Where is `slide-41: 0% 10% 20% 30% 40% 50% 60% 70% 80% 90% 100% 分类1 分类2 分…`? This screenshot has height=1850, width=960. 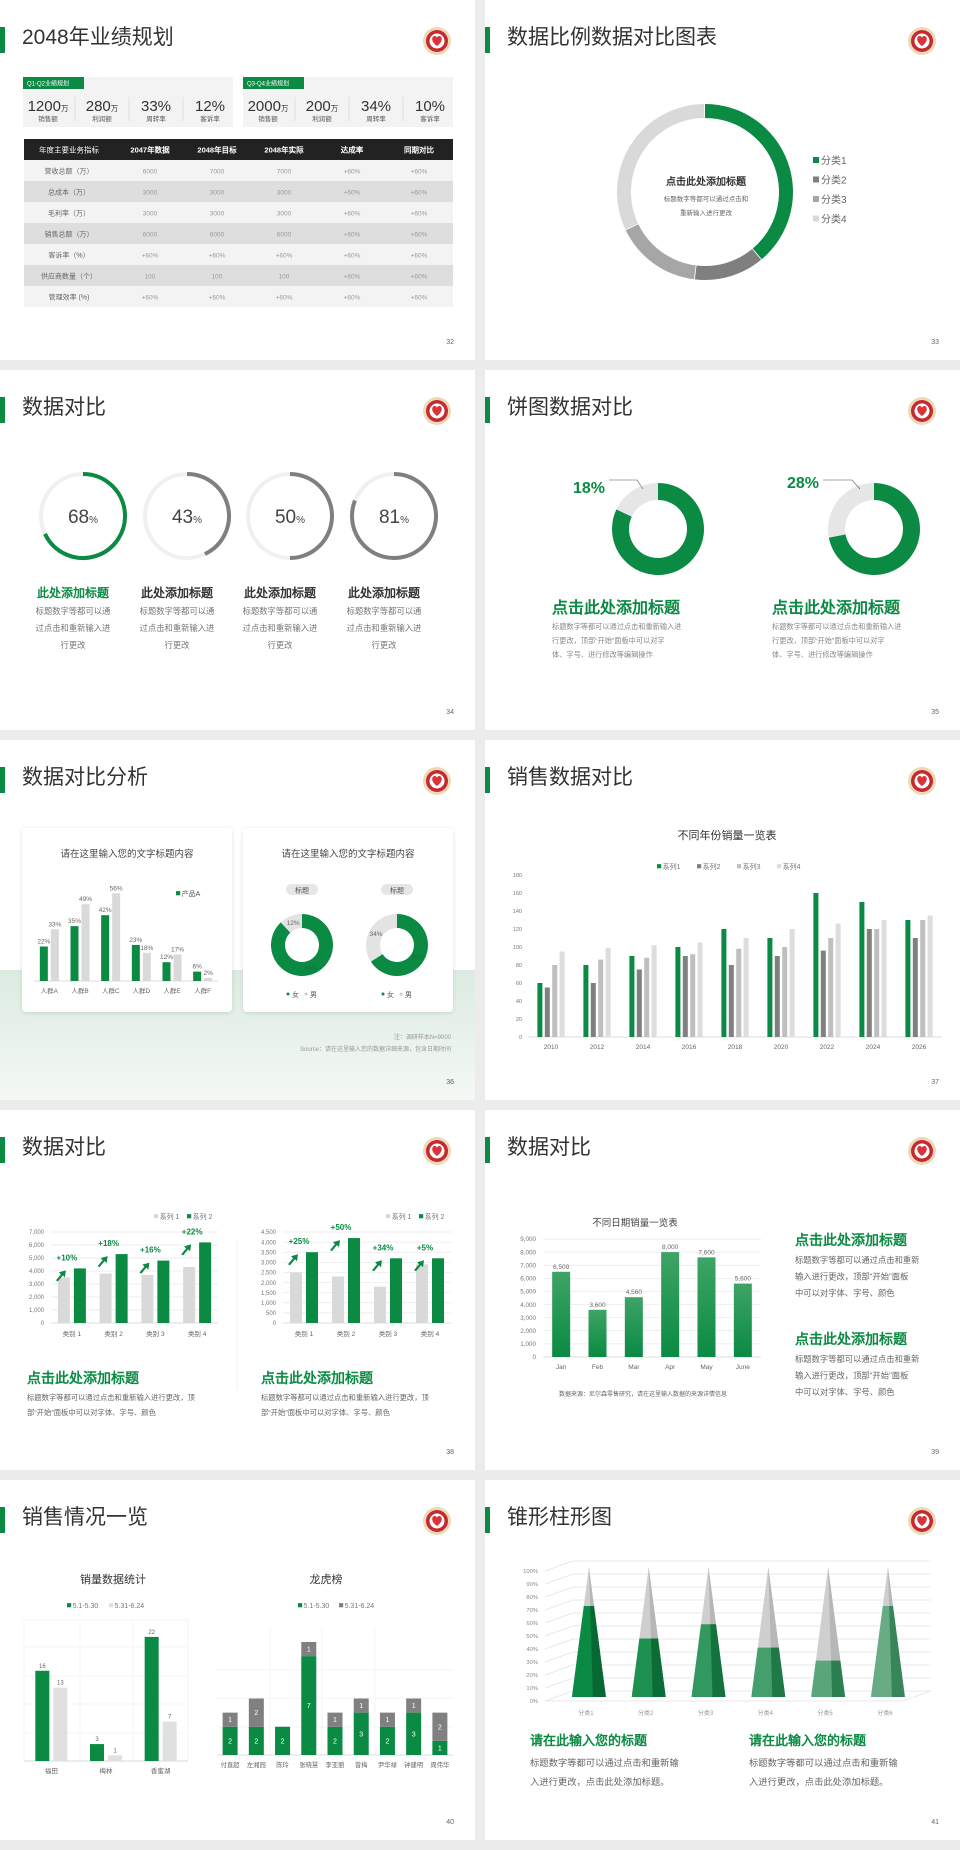
slide-41: 0% 10% 20% 30% 40% 50% 60% 70% 80% 90% 100% 分类1 分类2 分… is located at coordinates (722, 1660).